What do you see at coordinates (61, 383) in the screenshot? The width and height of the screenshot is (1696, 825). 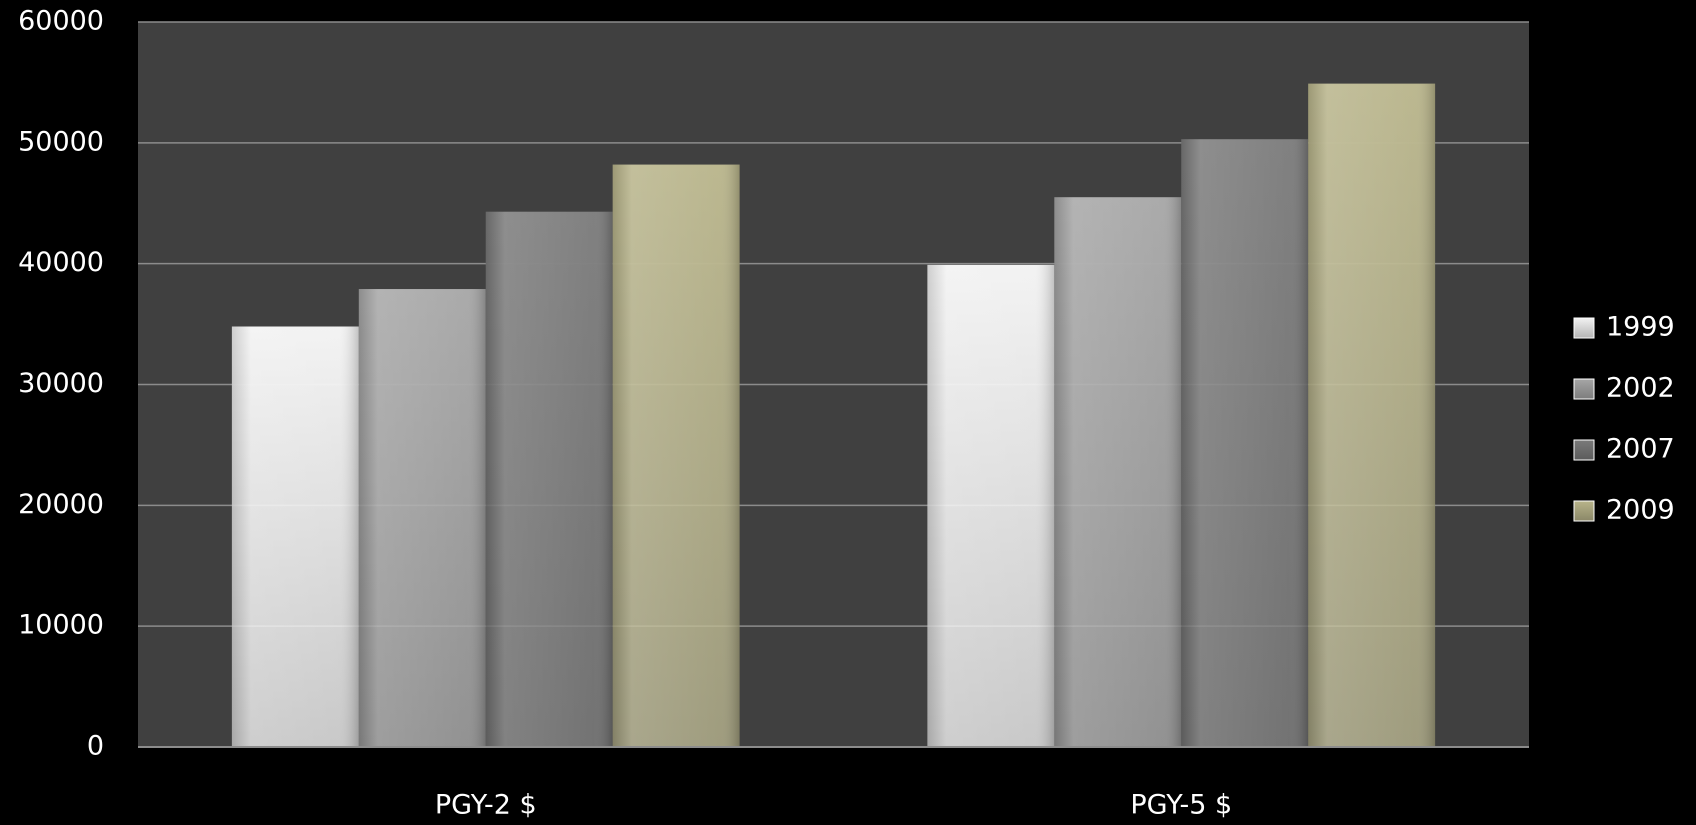 I see `y-tick-label: 30000` at bounding box center [61, 383].